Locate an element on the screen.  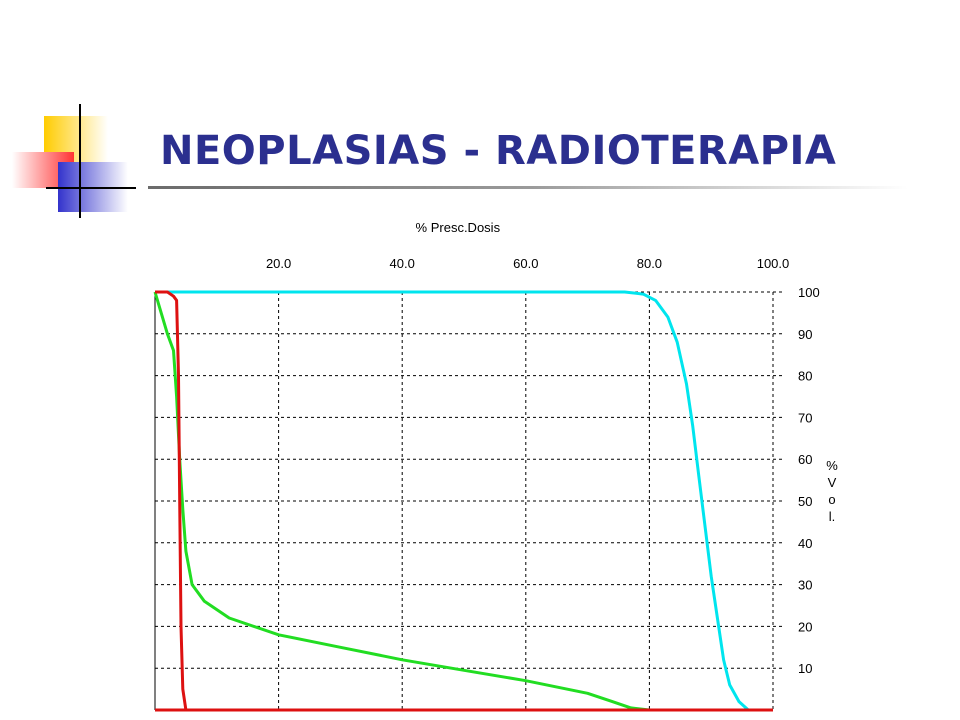
y-tick-label: 70 is located at coordinates (805, 417).